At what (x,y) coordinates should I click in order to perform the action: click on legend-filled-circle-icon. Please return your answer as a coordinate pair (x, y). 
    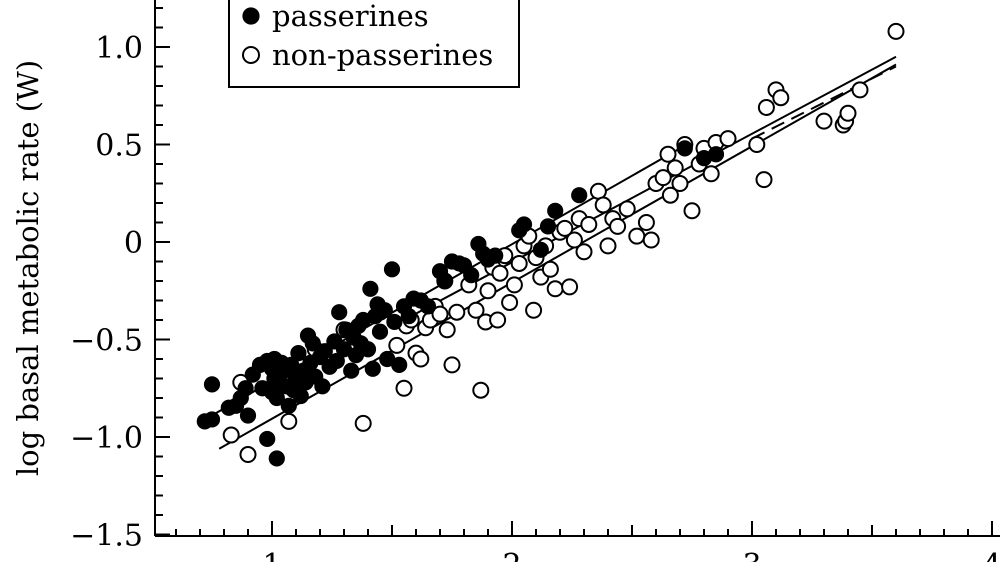
    Looking at the image, I should click on (251, 16).